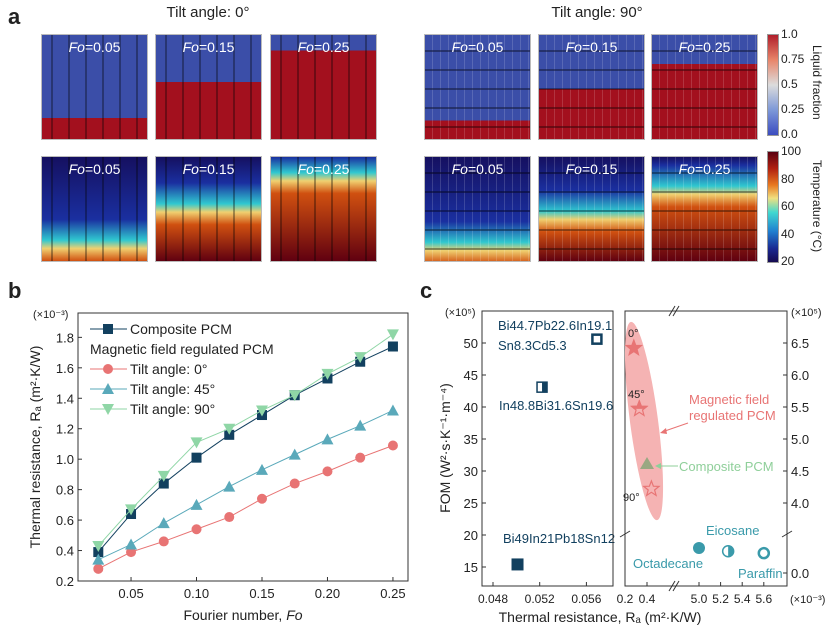 The width and height of the screenshot is (828, 628). Describe the element at coordinates (647, 462) in the screenshot. I see `data-point-triangle` at that location.